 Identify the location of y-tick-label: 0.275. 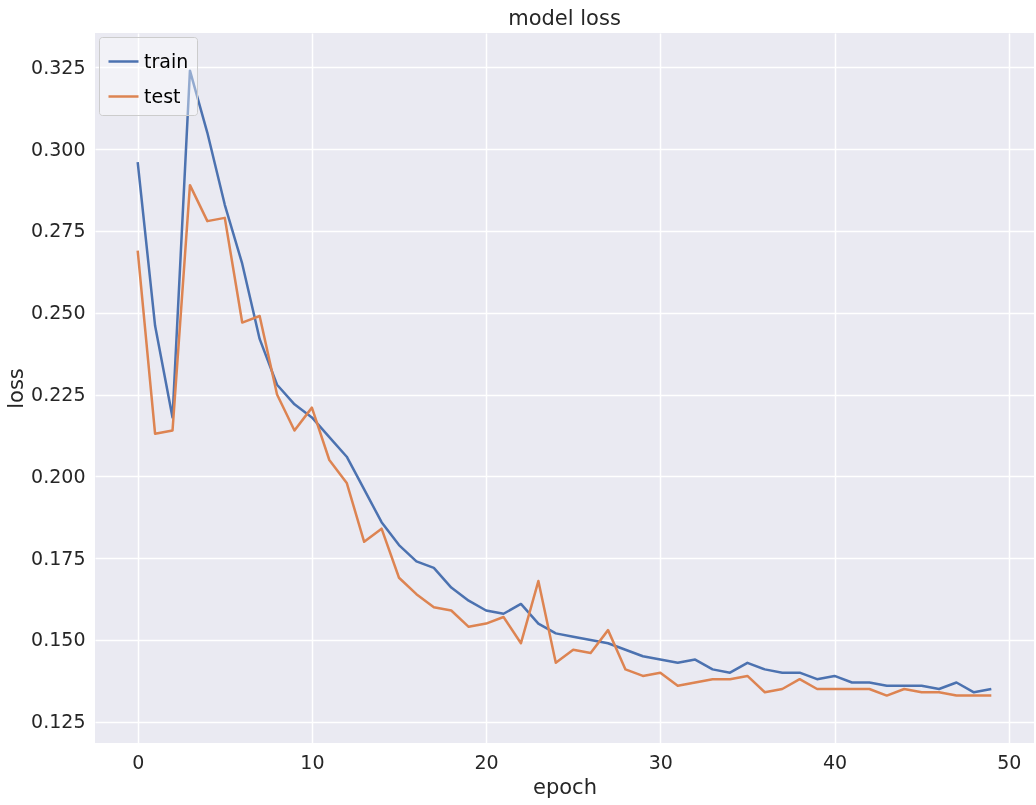
(58, 230).